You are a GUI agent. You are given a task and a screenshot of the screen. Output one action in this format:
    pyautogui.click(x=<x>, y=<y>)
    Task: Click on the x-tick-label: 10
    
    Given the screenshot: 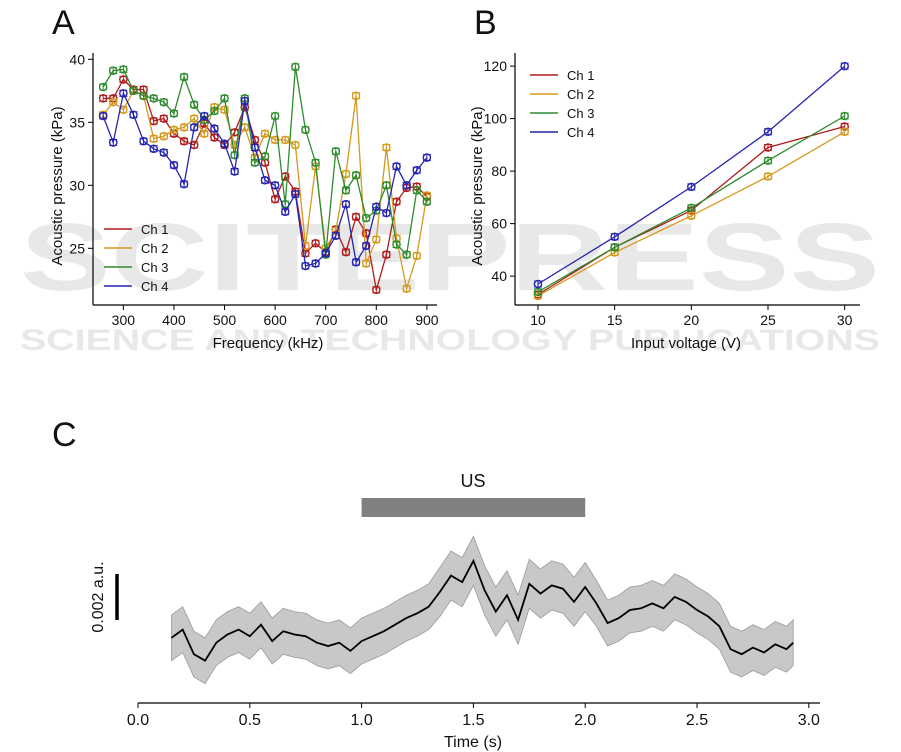 What is the action you would take?
    pyautogui.click(x=538, y=320)
    